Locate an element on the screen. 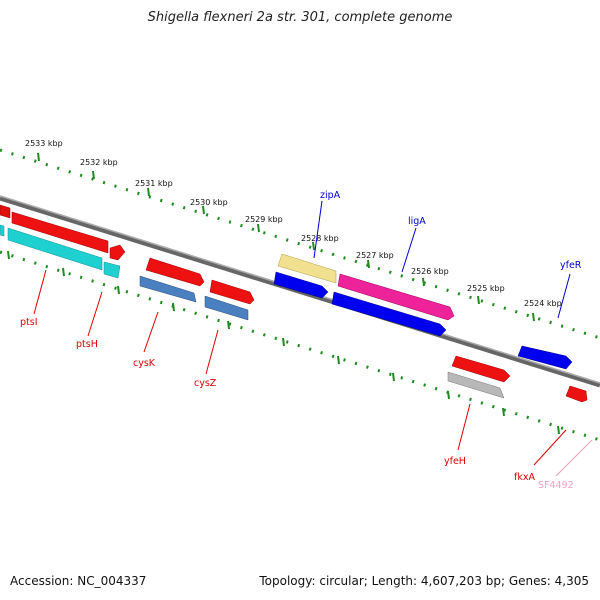 This screenshot has width=600, height=600. scale-tick-label: 2528 kbp is located at coordinates (320, 238).